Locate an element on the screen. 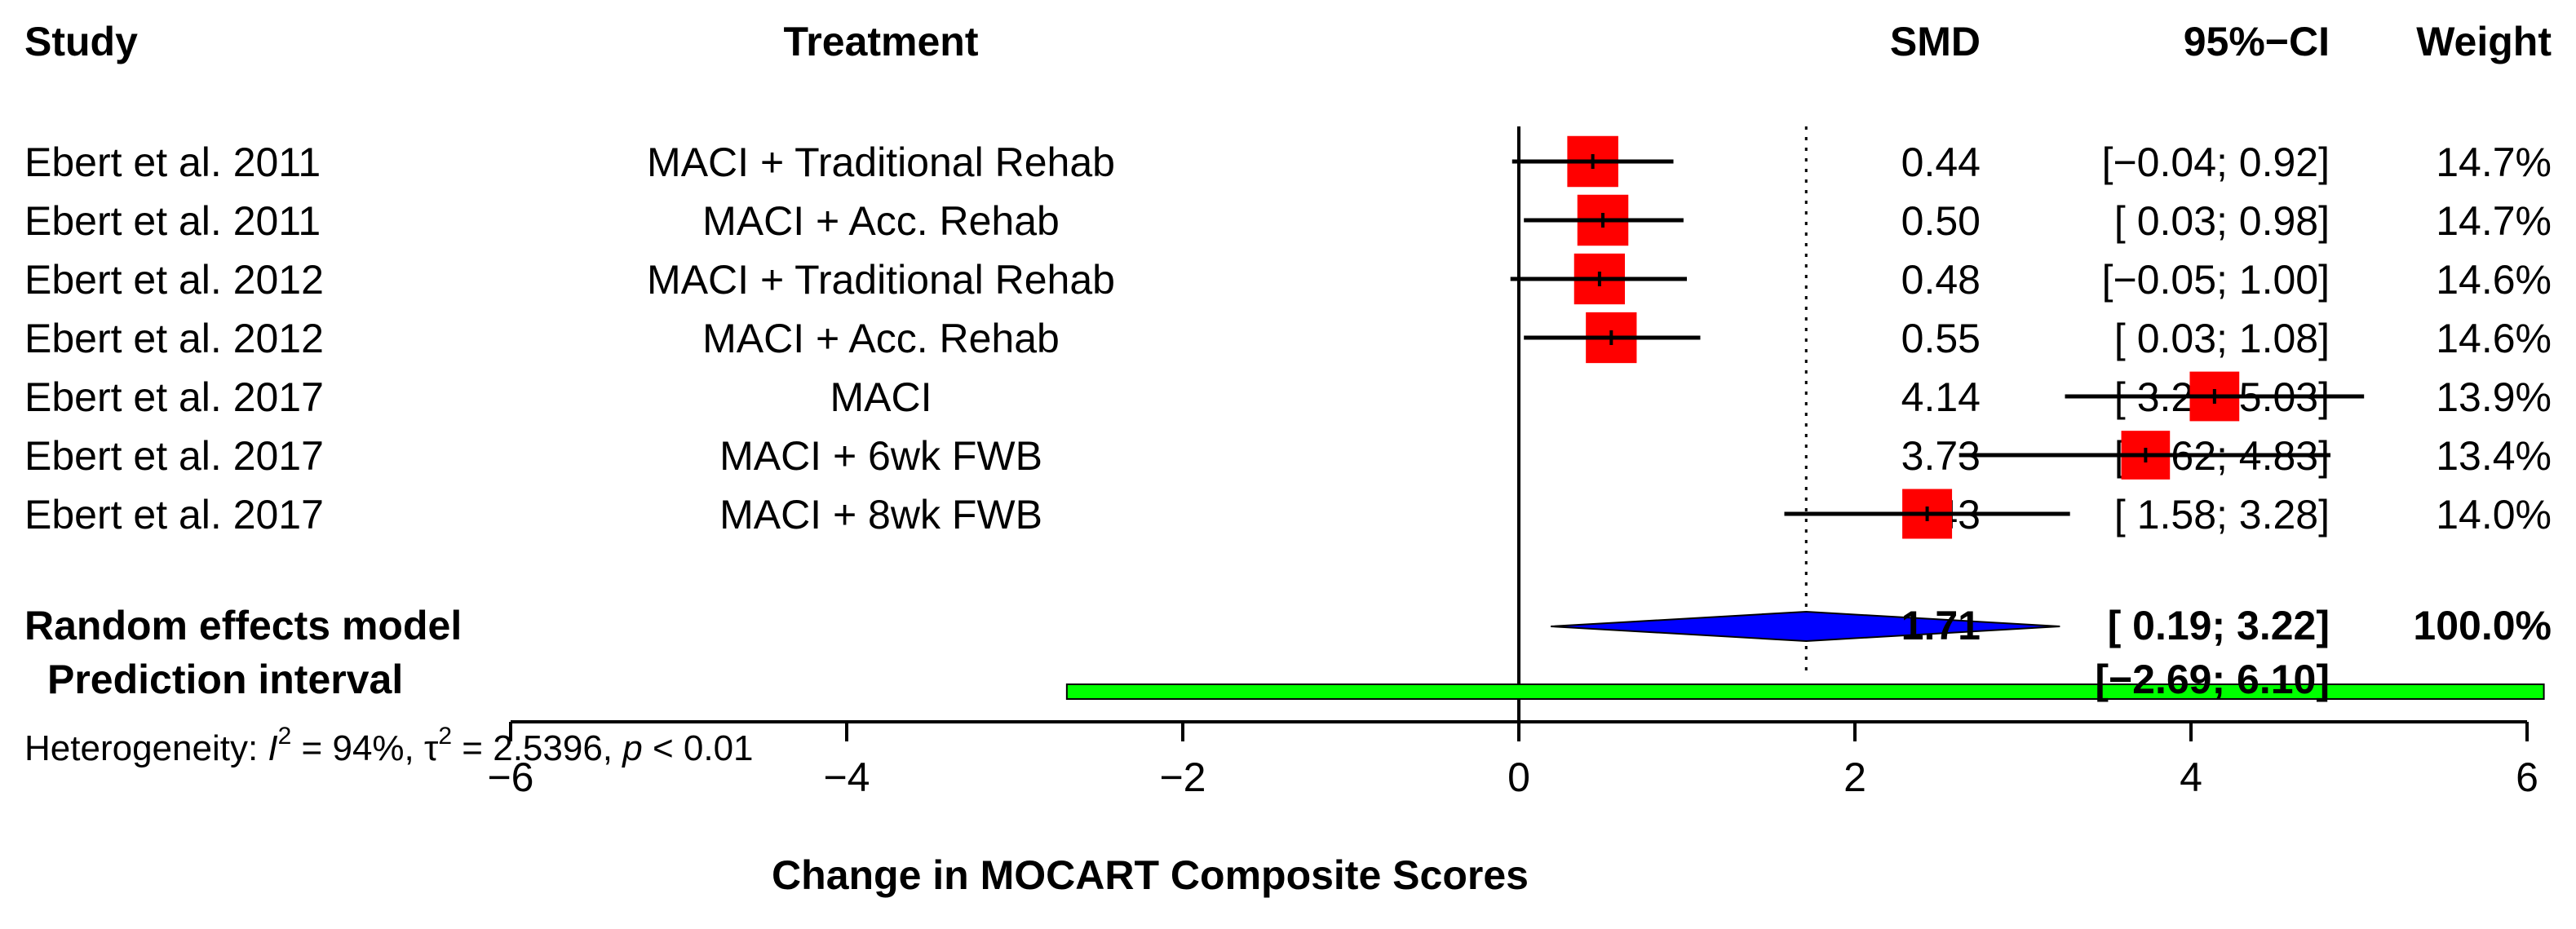 The width and height of the screenshot is (2576, 929). study-treatment: MACI + 6wk FWB is located at coordinates (880, 456).